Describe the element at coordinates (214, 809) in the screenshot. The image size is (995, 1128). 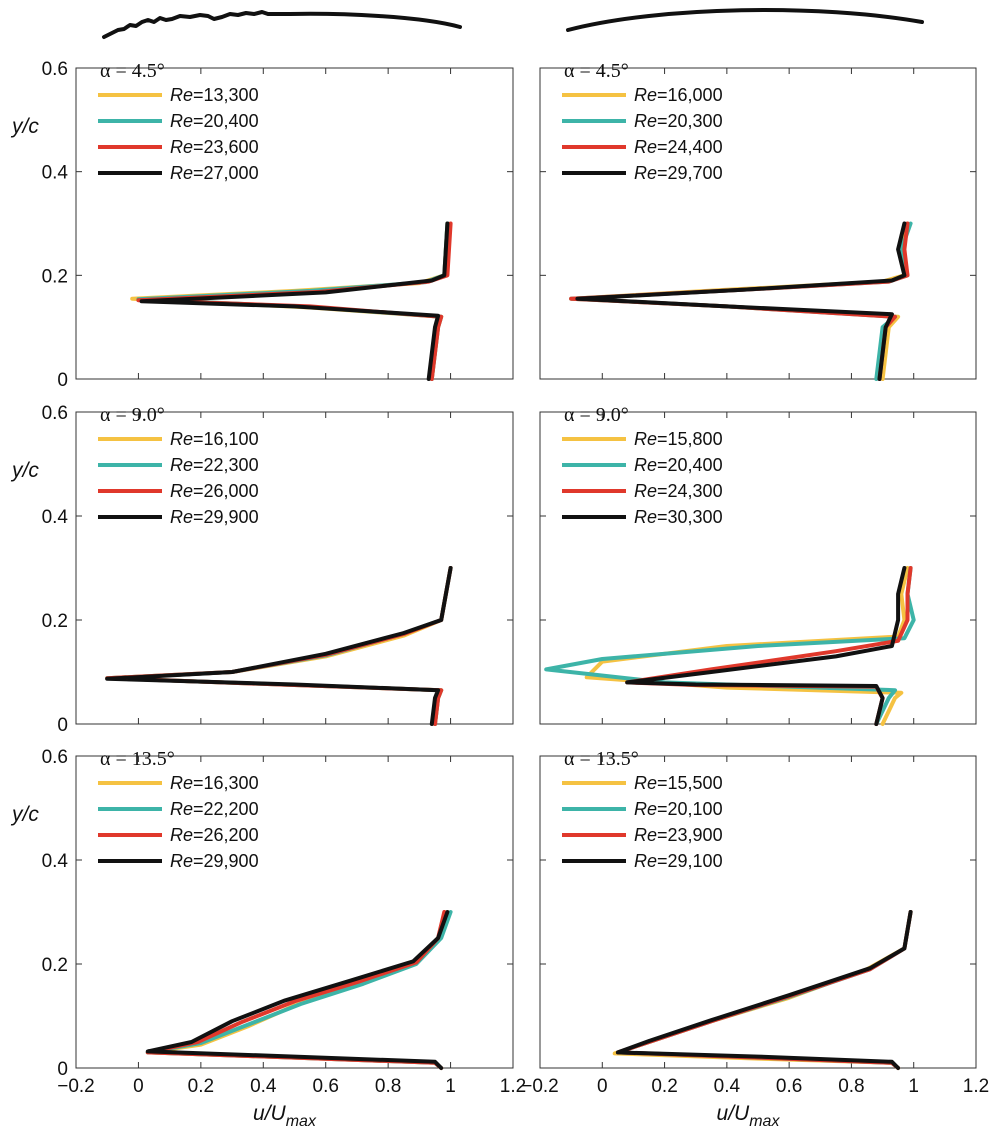
I see `legend-entry: Re=22,200` at that location.